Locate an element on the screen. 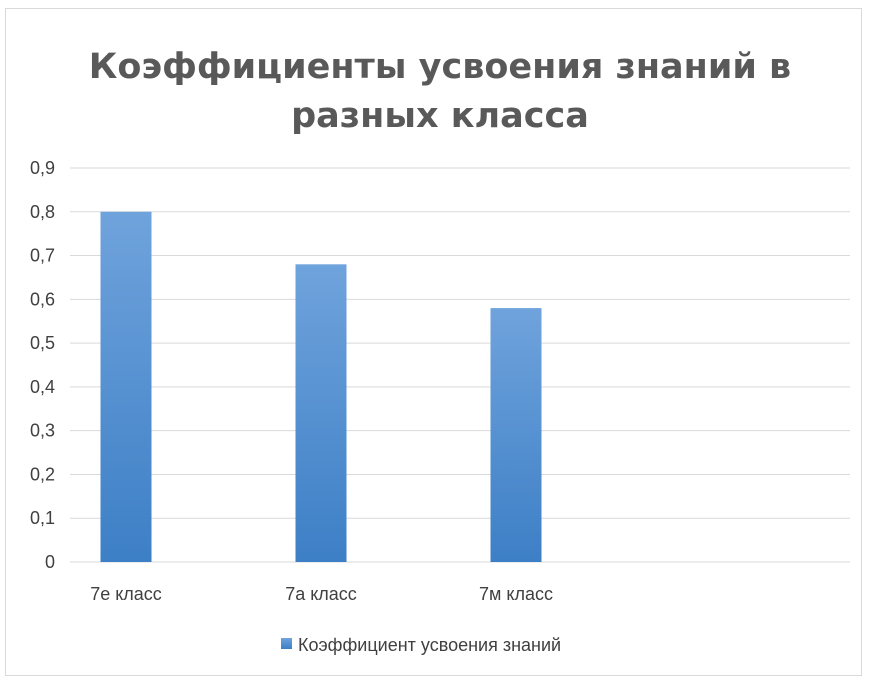  y-tick-label: 0,7 is located at coordinates (42, 256).